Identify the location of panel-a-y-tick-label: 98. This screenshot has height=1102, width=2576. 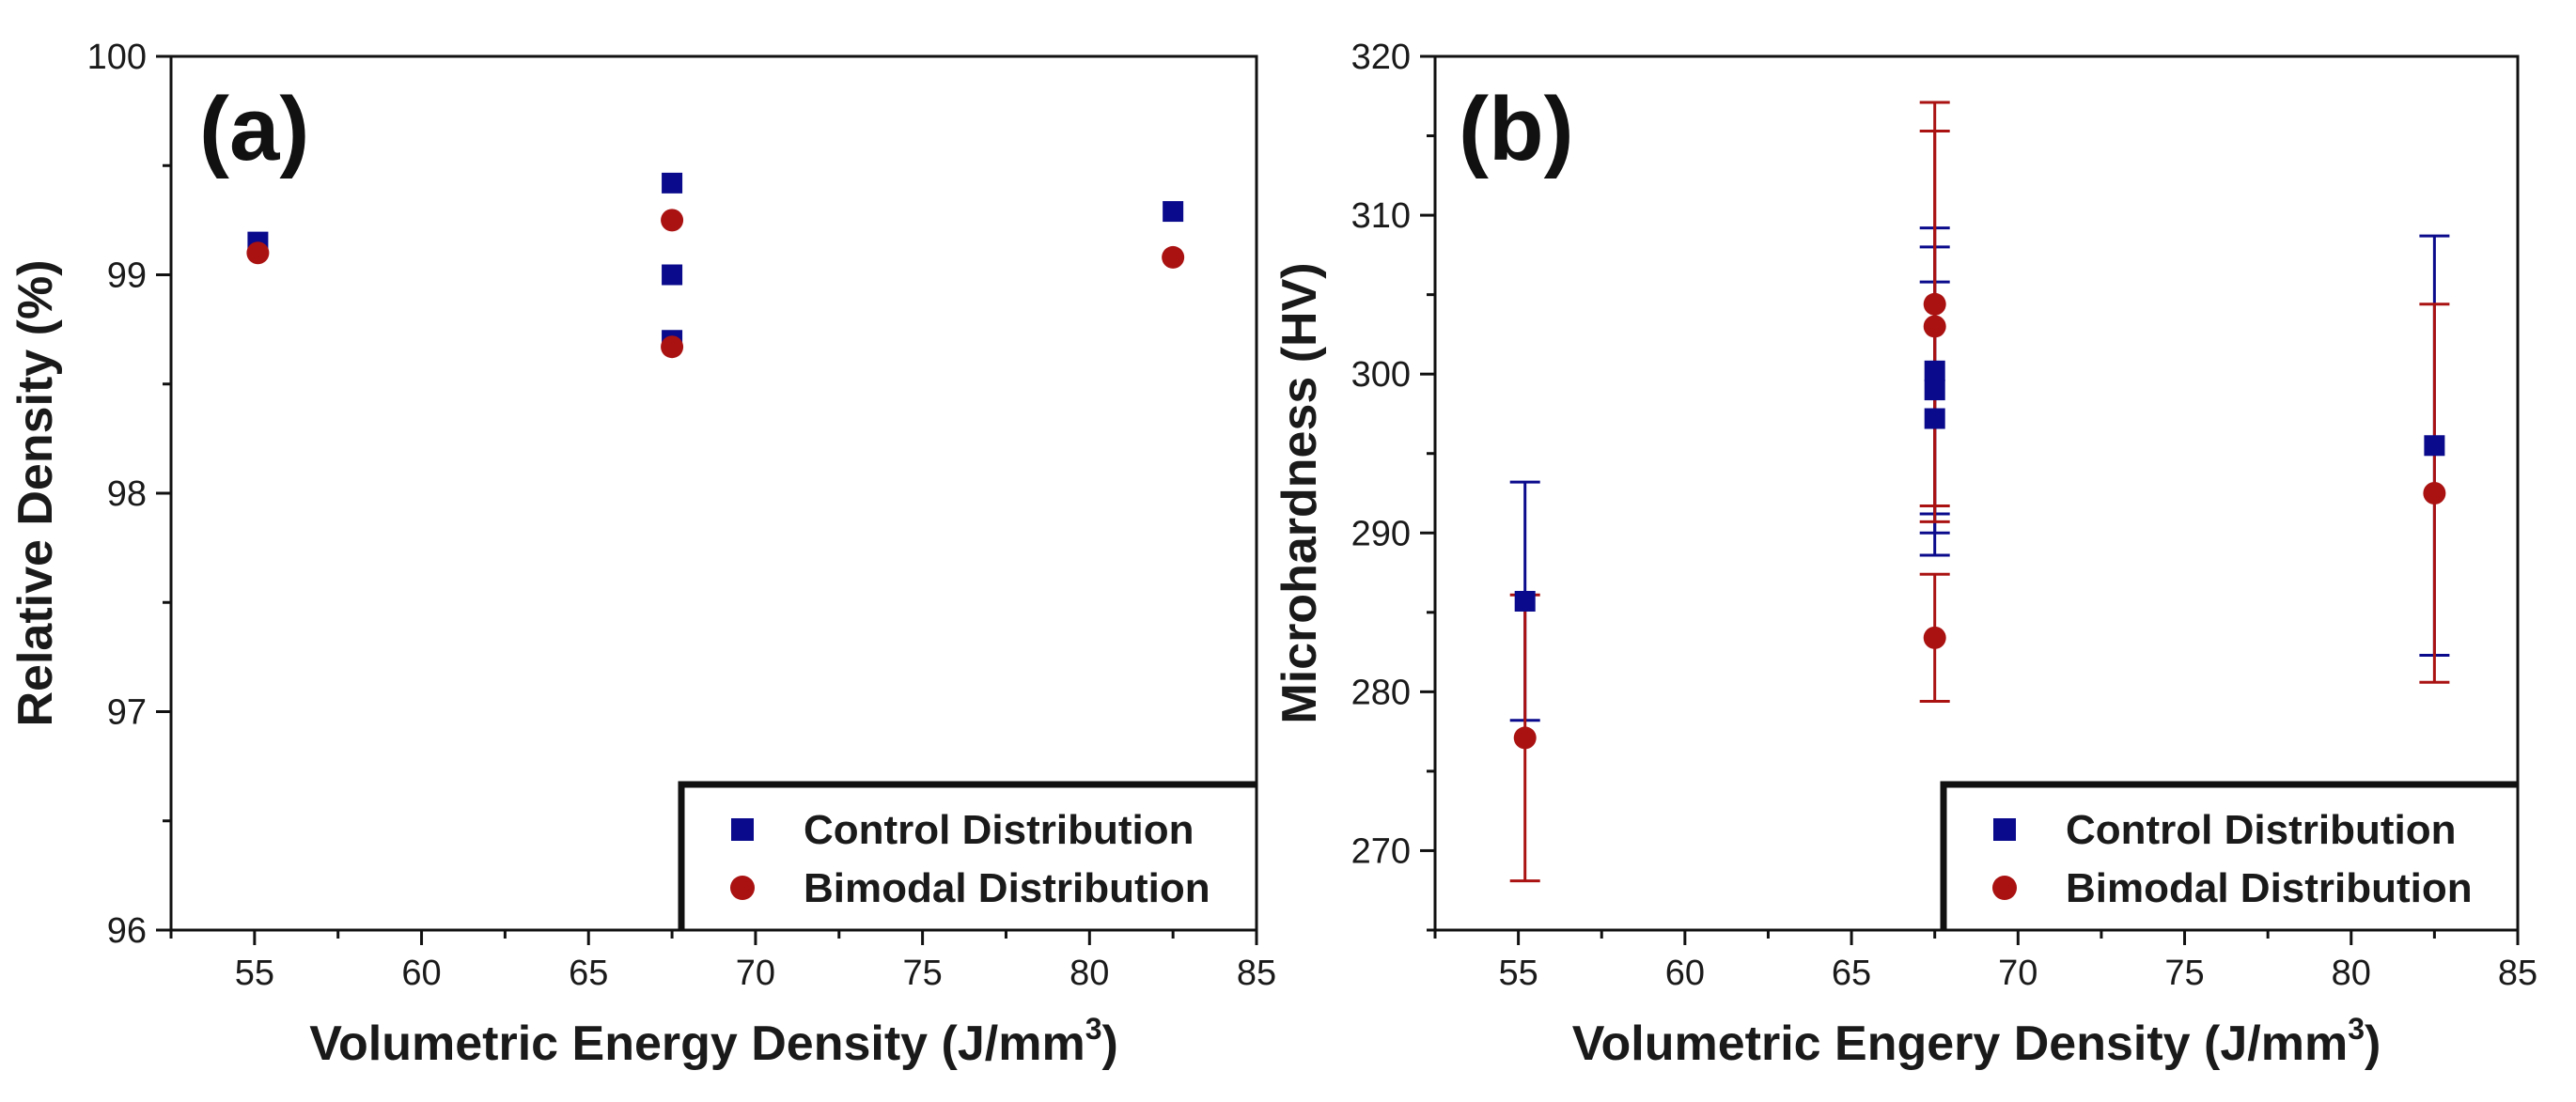
(127, 494).